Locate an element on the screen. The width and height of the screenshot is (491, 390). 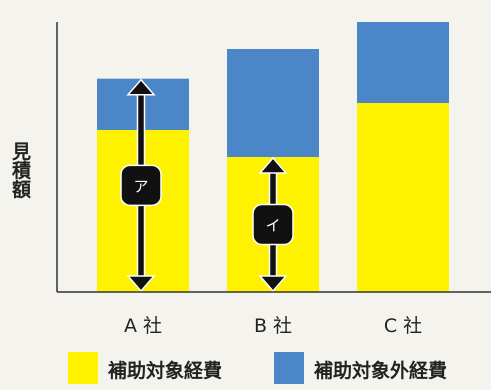
legend-item-1: 補助対象外経費 is located at coordinates (360, 368).